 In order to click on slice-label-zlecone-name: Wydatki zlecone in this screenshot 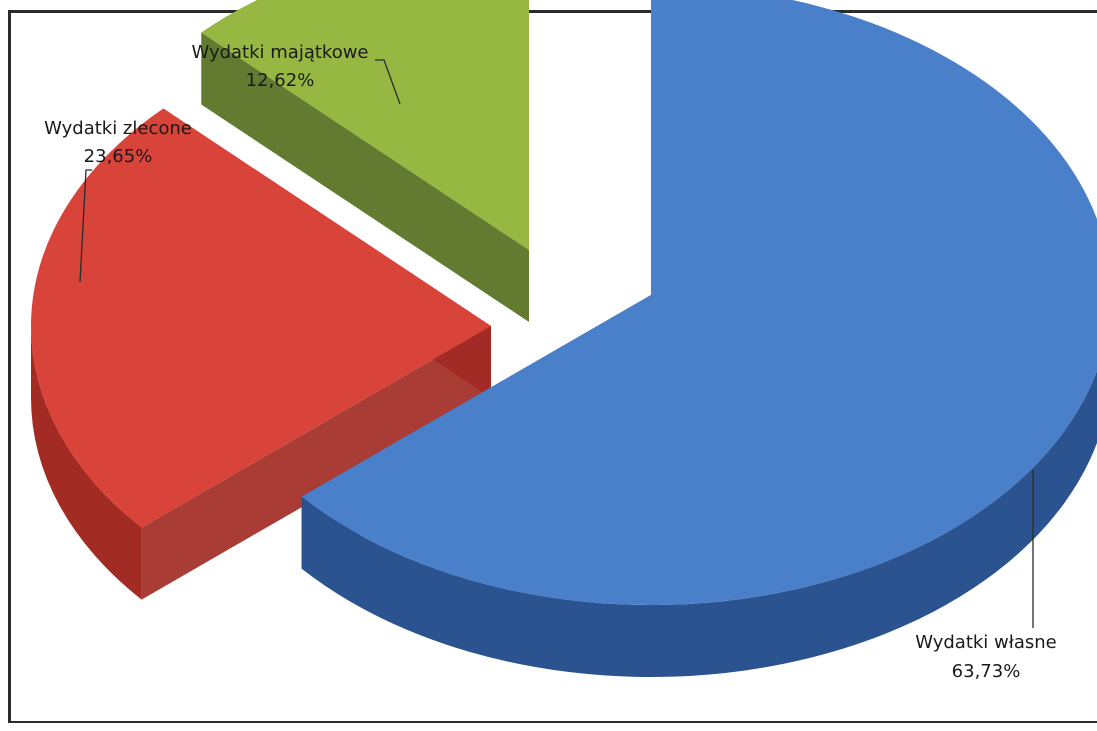, I will do `click(118, 128)`.